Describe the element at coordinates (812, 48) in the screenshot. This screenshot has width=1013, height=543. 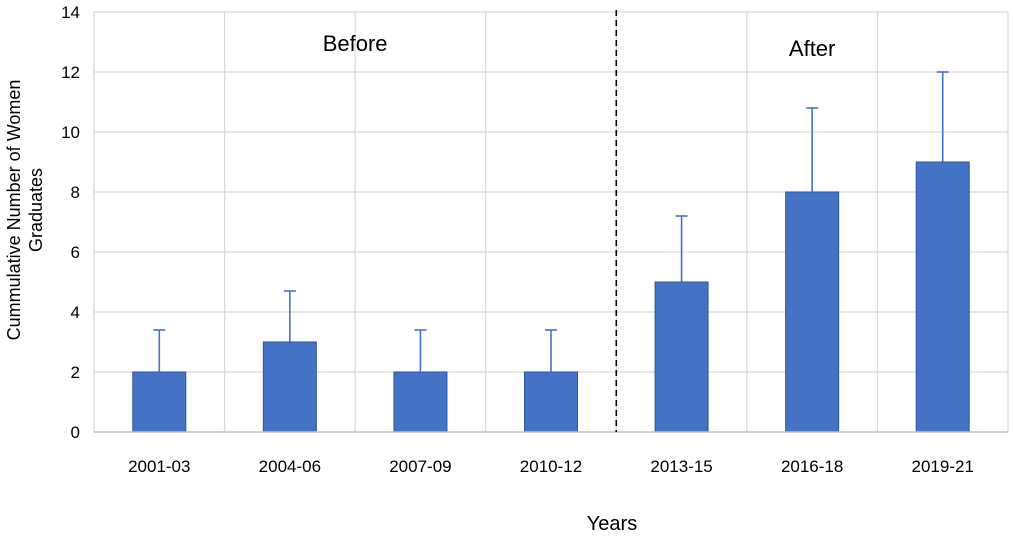
I see `annotation-after: After` at that location.